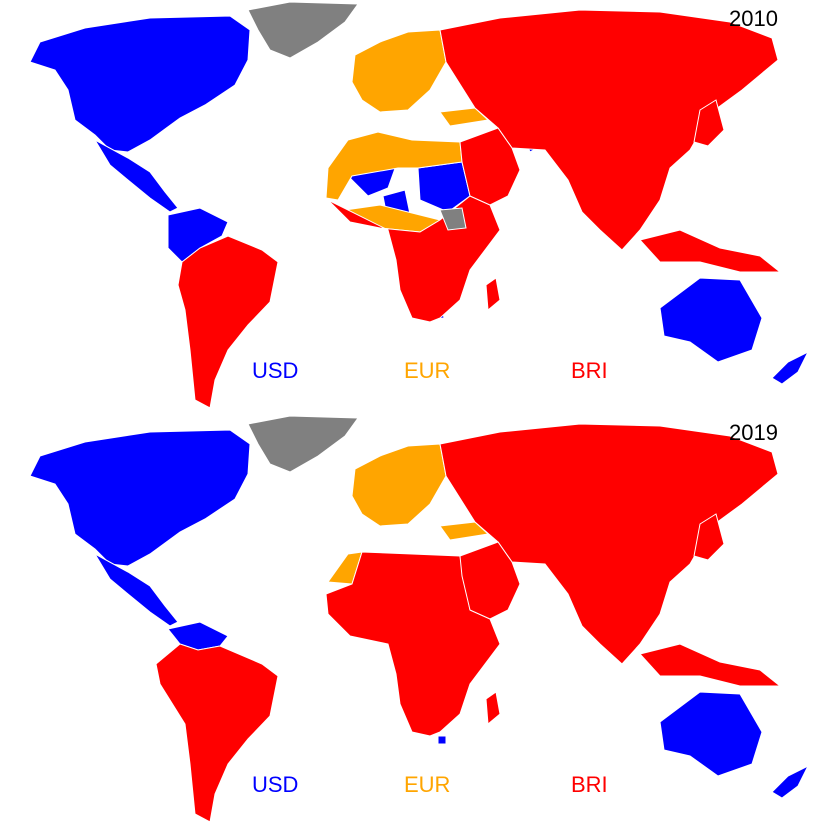 This screenshot has height=827, width=814. Describe the element at coordinates (198, 235) in the screenshot. I see `northern-south-america` at that location.